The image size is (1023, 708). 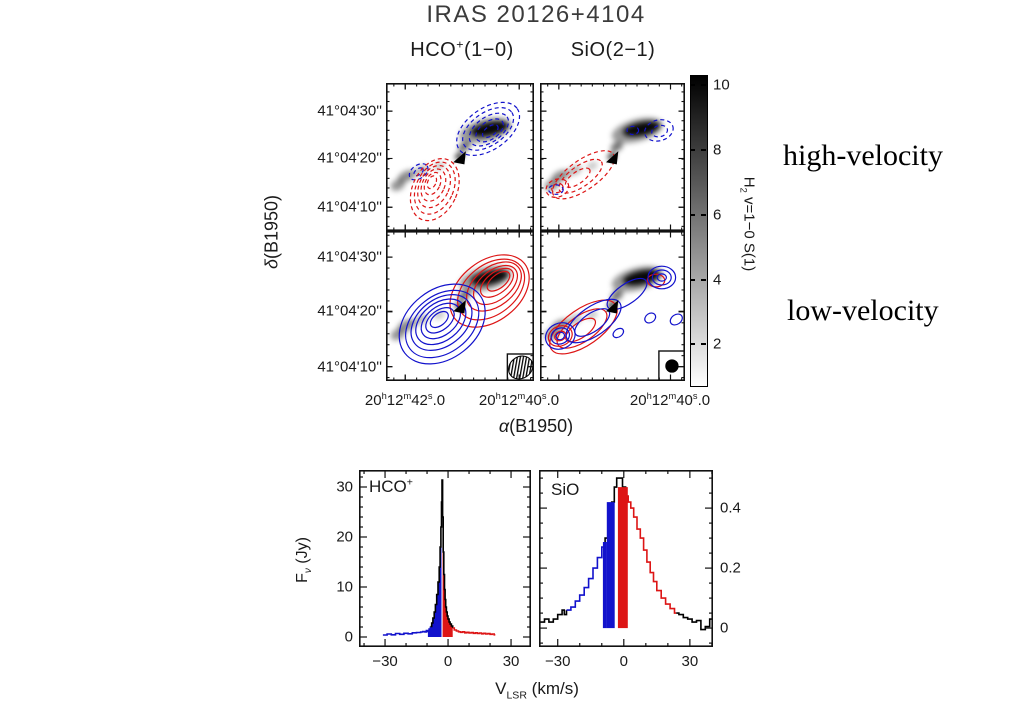 What do you see at coordinates (536, 426) in the screenshot?
I see `ra-axis-title: α(B1950)` at bounding box center [536, 426].